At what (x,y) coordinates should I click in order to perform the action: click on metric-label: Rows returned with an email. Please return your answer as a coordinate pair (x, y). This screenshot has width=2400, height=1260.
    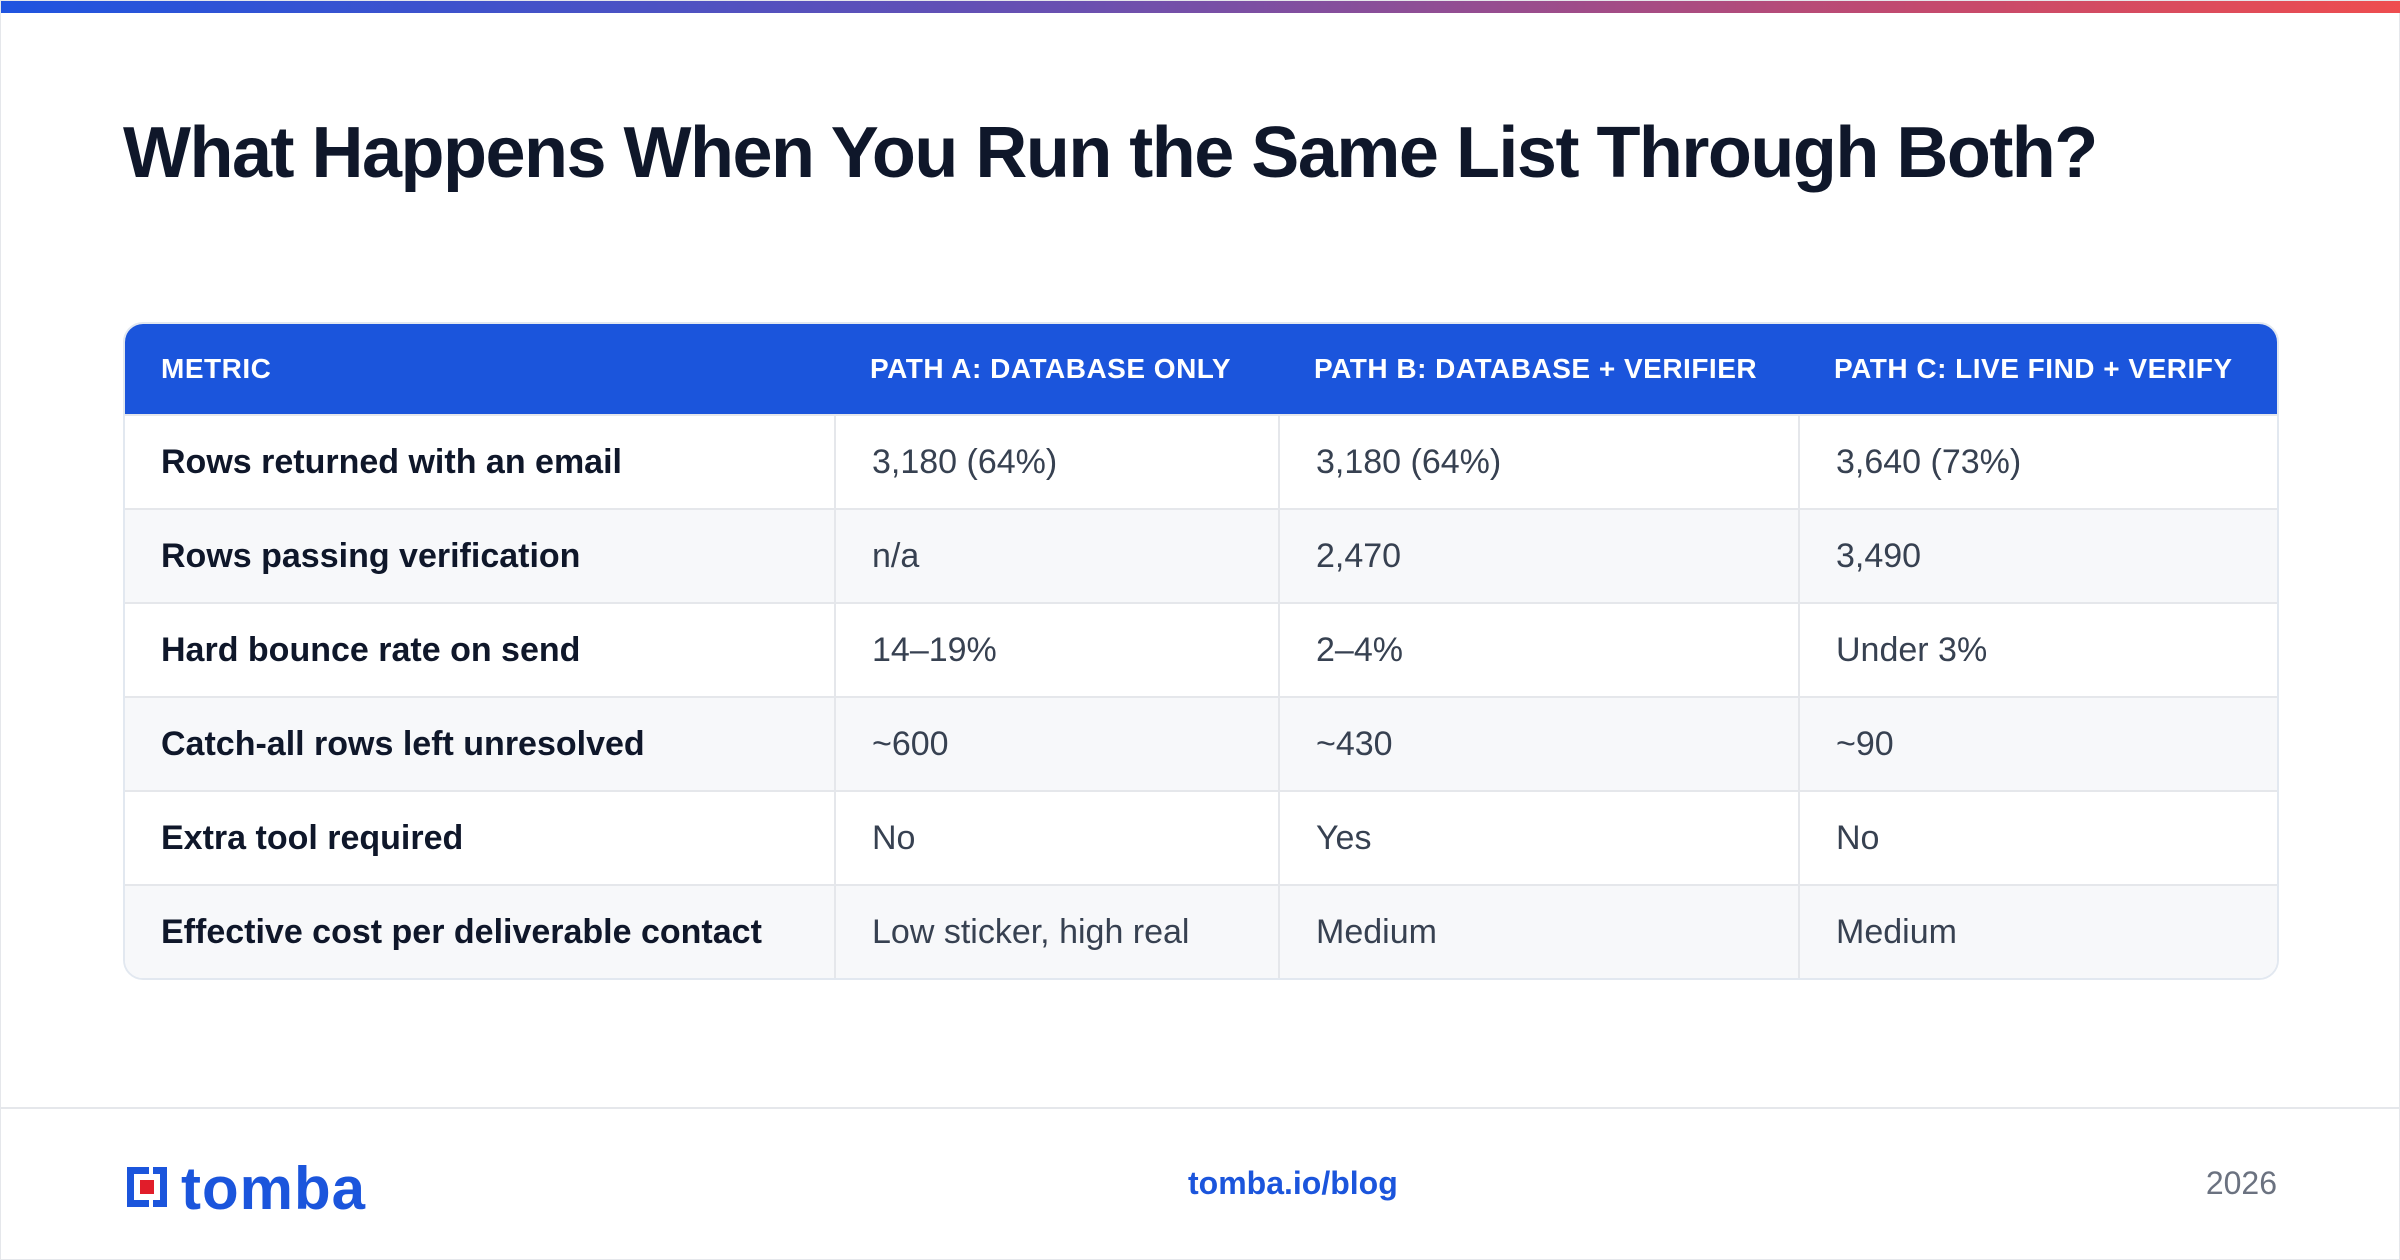
    Looking at the image, I should click on (391, 461).